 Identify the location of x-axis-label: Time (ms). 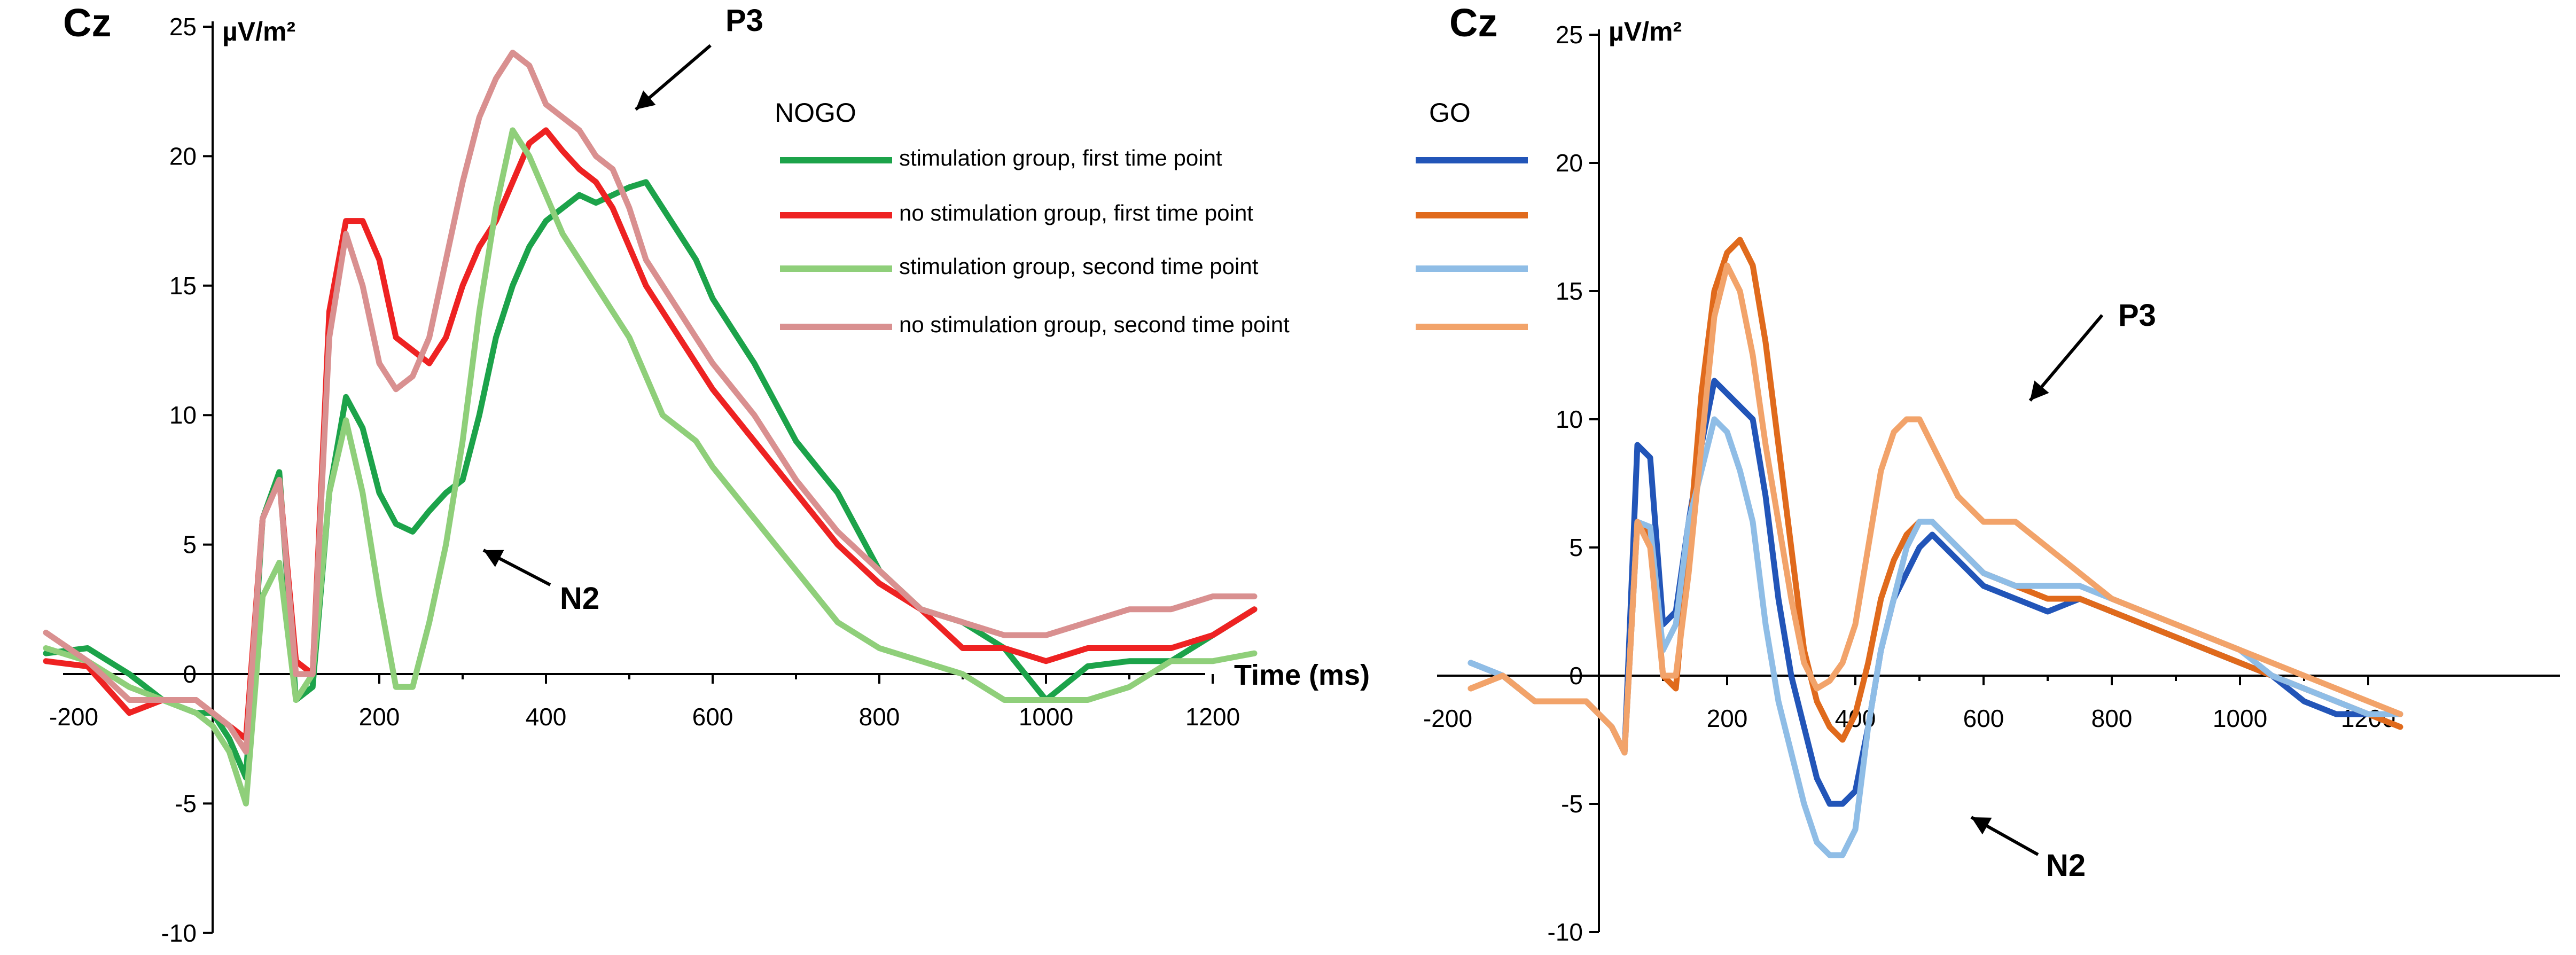
(1302, 675).